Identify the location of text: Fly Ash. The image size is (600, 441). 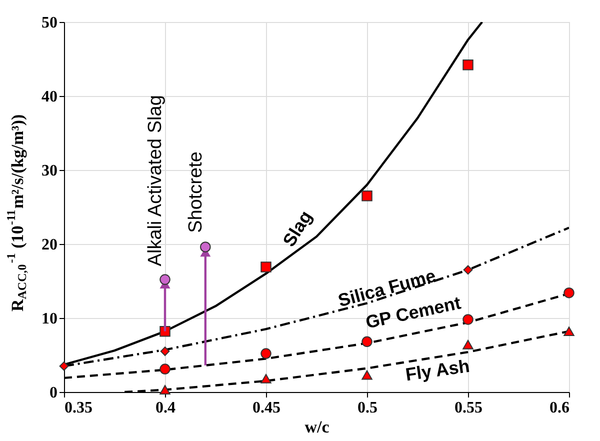
(437, 370).